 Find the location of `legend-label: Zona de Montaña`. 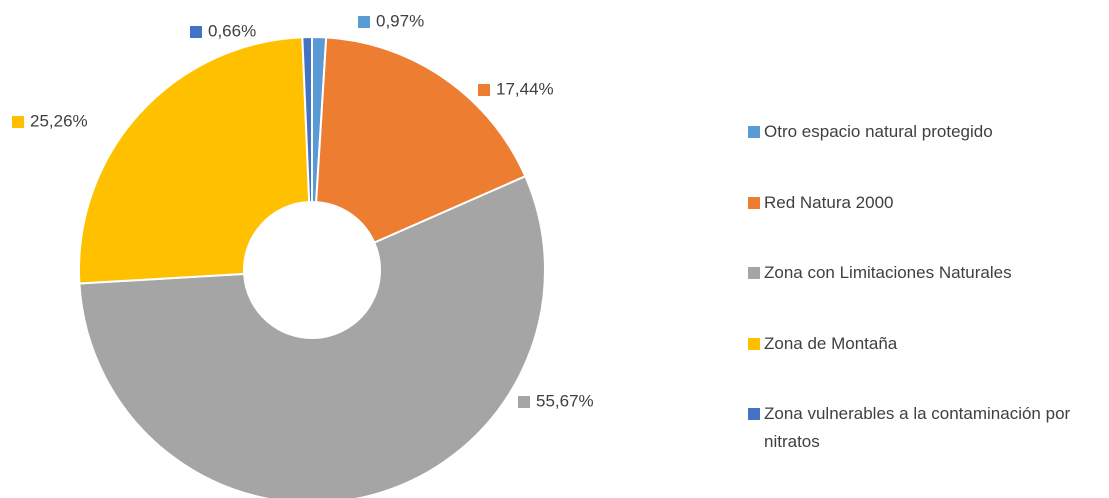

legend-label: Zona de Montaña is located at coordinates (831, 343).